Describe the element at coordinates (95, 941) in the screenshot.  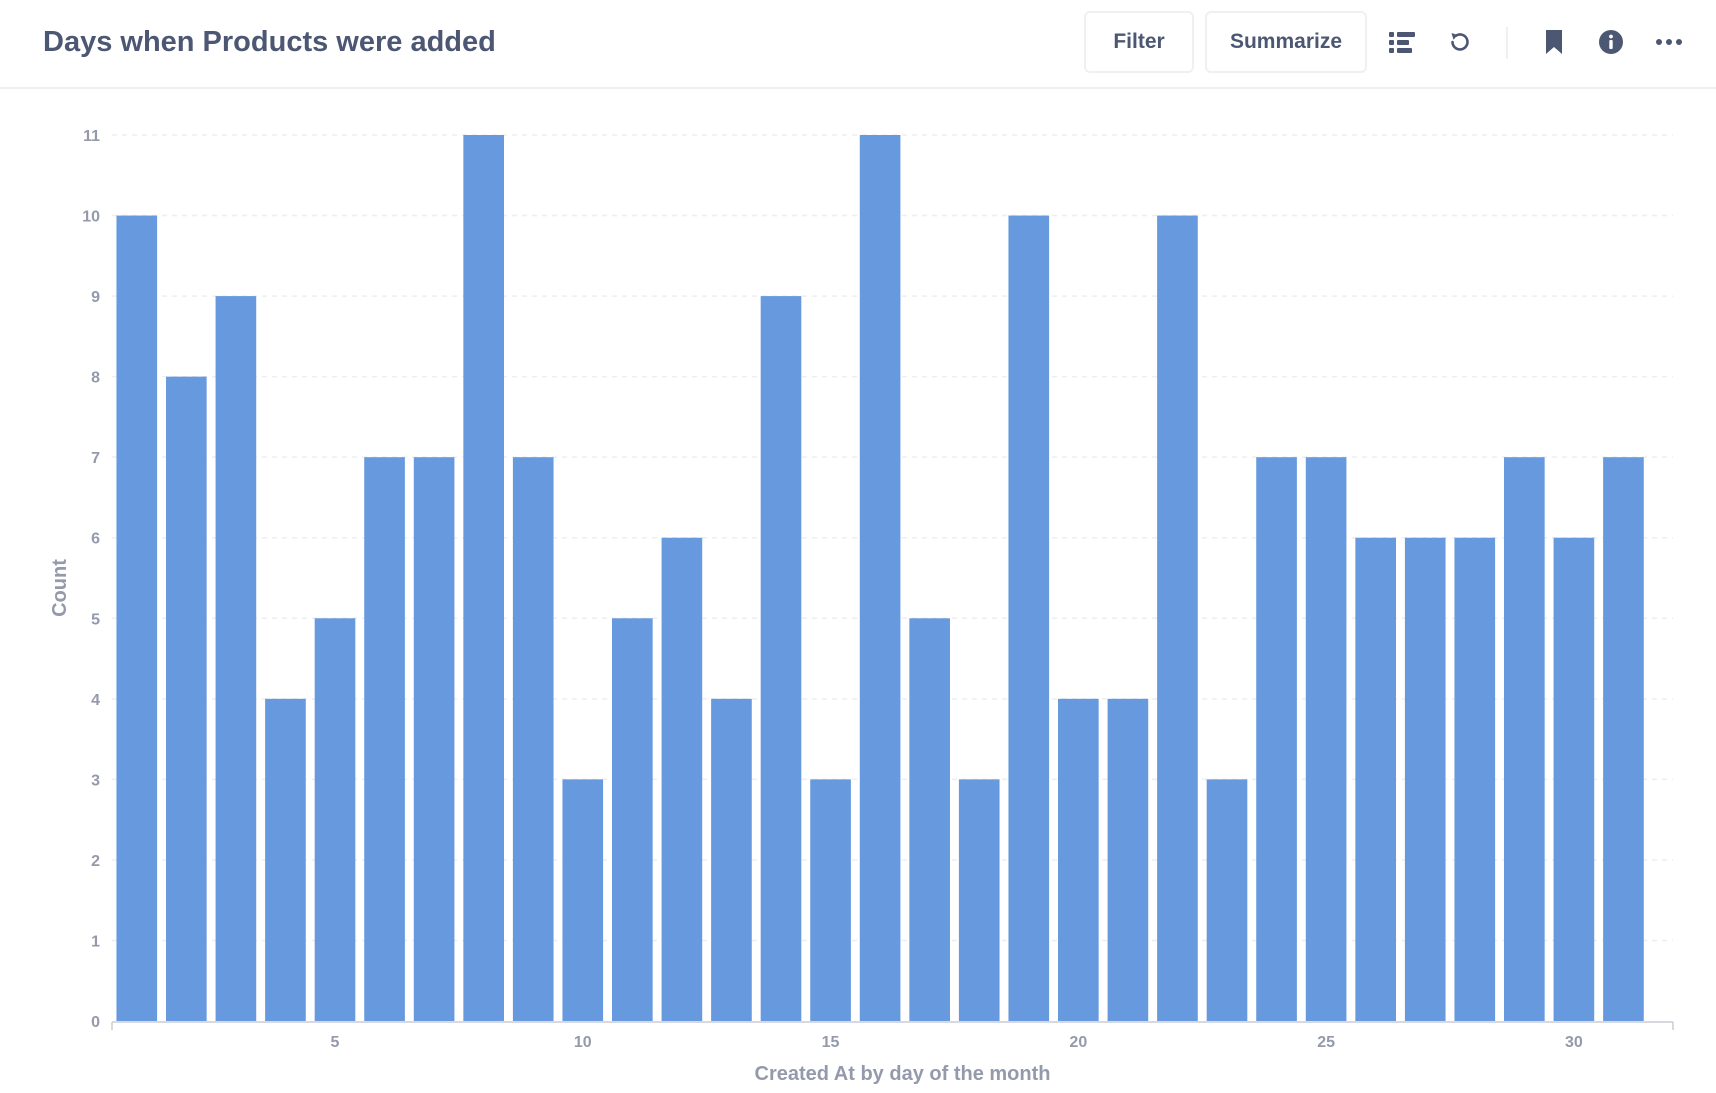
I see `y-tick-label: 1` at that location.